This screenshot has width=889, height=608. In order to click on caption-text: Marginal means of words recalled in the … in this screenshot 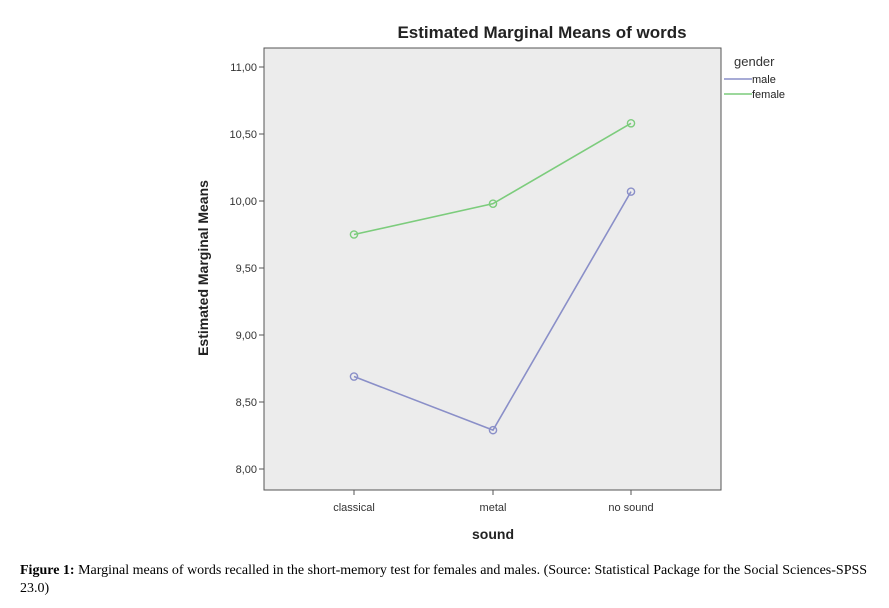, I will do `click(444, 579)`.